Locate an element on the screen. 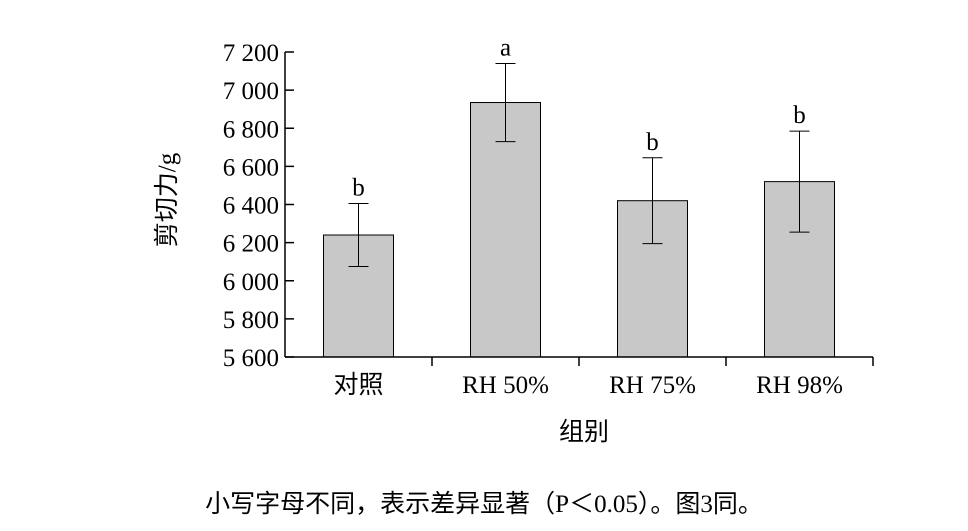 The width and height of the screenshot is (968, 531). significance-labels-group: b a b b is located at coordinates (579, 117).